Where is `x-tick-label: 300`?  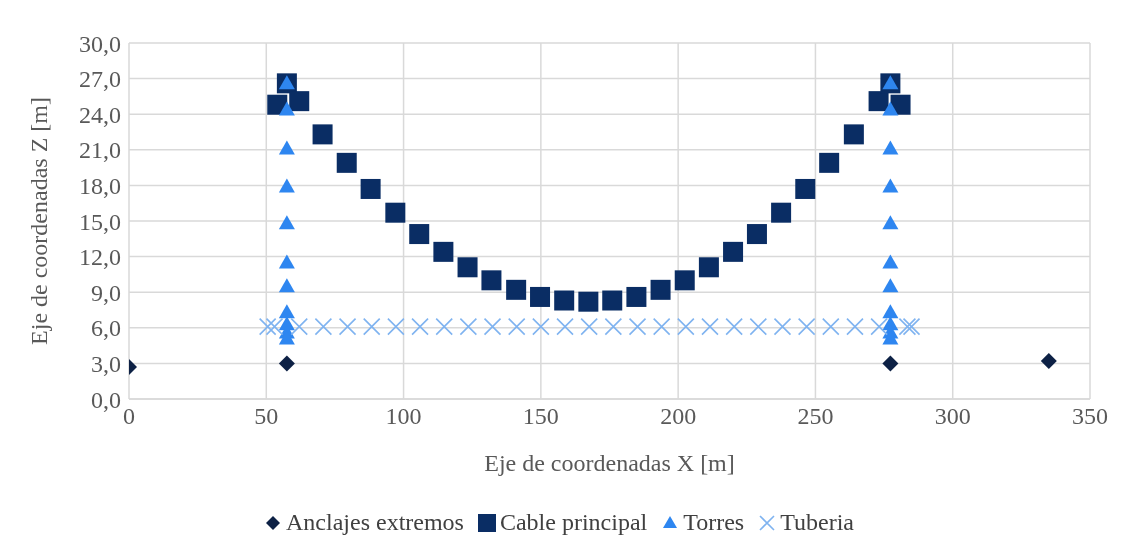 x-tick-label: 300 is located at coordinates (952, 416).